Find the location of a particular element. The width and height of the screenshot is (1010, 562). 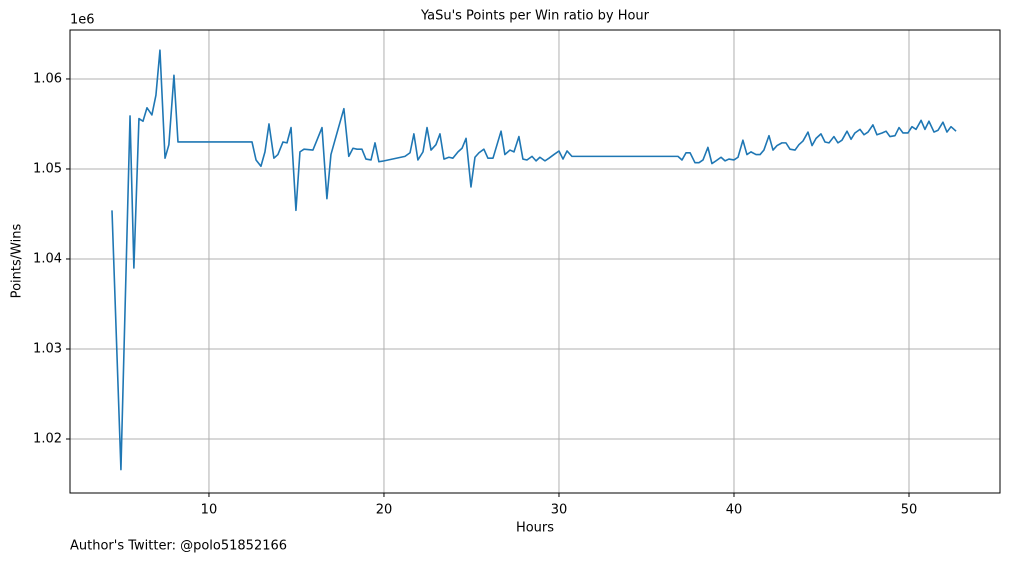

x-tick-label: 50 is located at coordinates (909, 510).